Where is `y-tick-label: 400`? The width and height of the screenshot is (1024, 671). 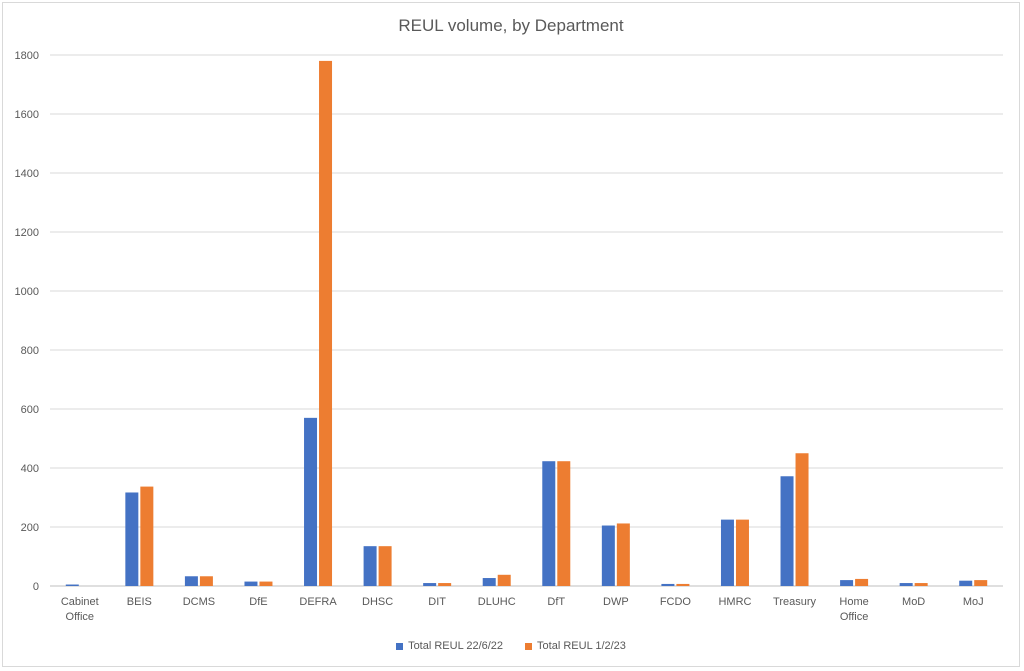 y-tick-label: 400 is located at coordinates (30, 469).